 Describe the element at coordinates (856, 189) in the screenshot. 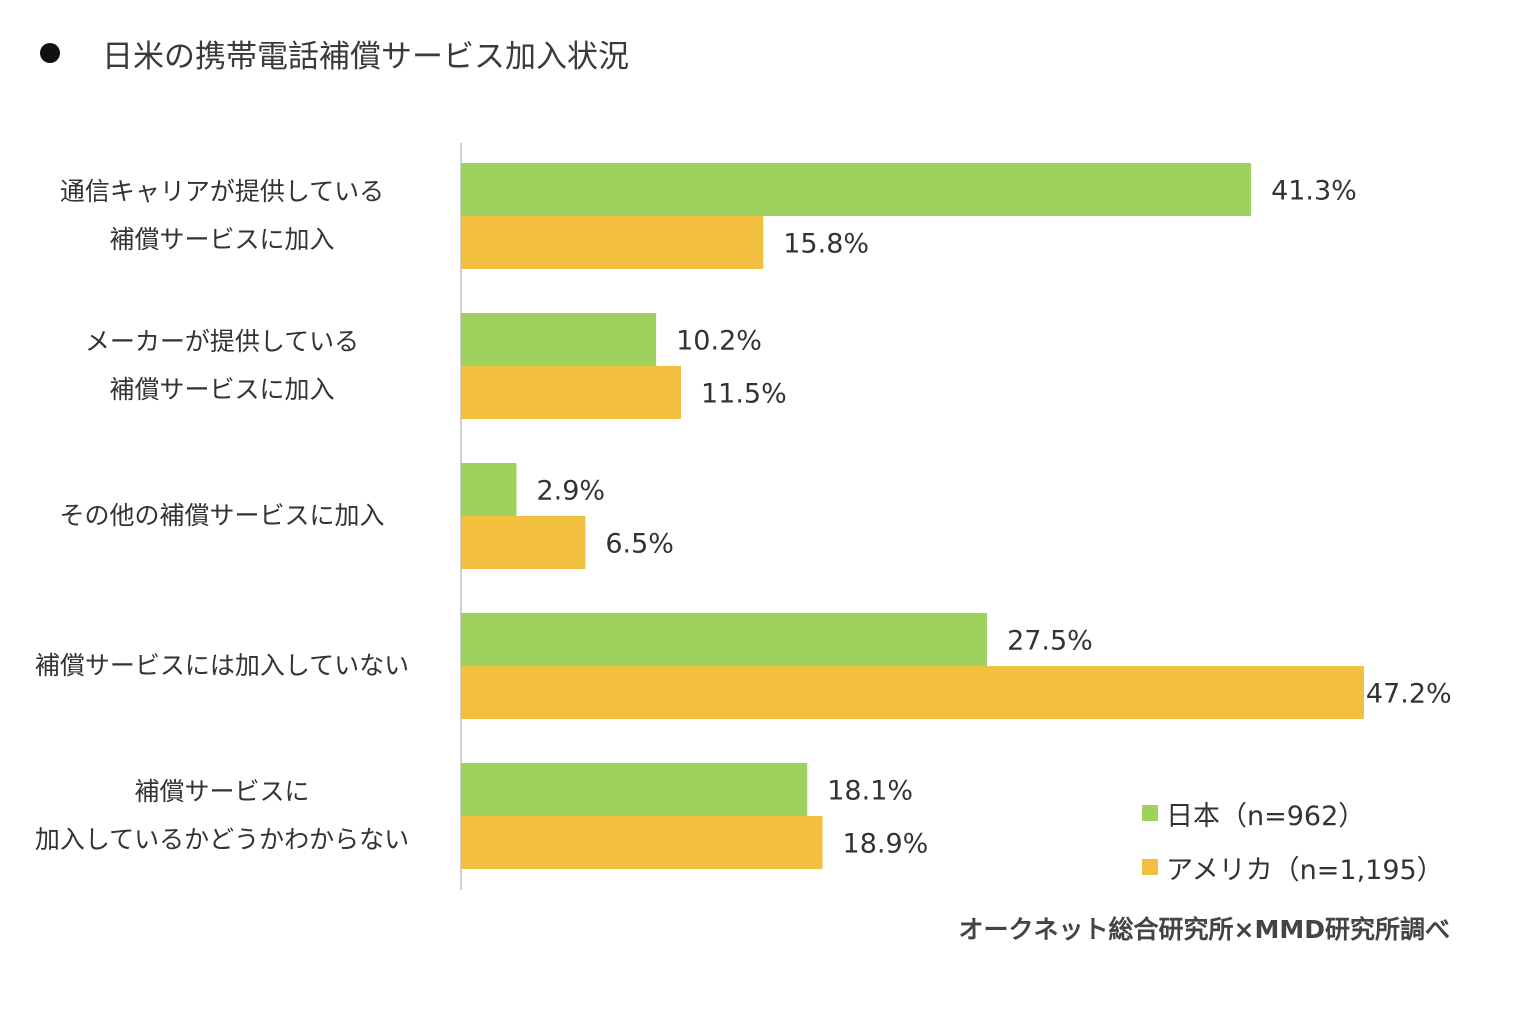

I see `bar-japan-carrier` at that location.